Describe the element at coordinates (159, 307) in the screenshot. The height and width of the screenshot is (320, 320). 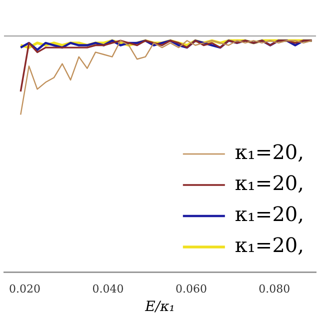
I see `x-axis-title: E/κ₁` at that location.